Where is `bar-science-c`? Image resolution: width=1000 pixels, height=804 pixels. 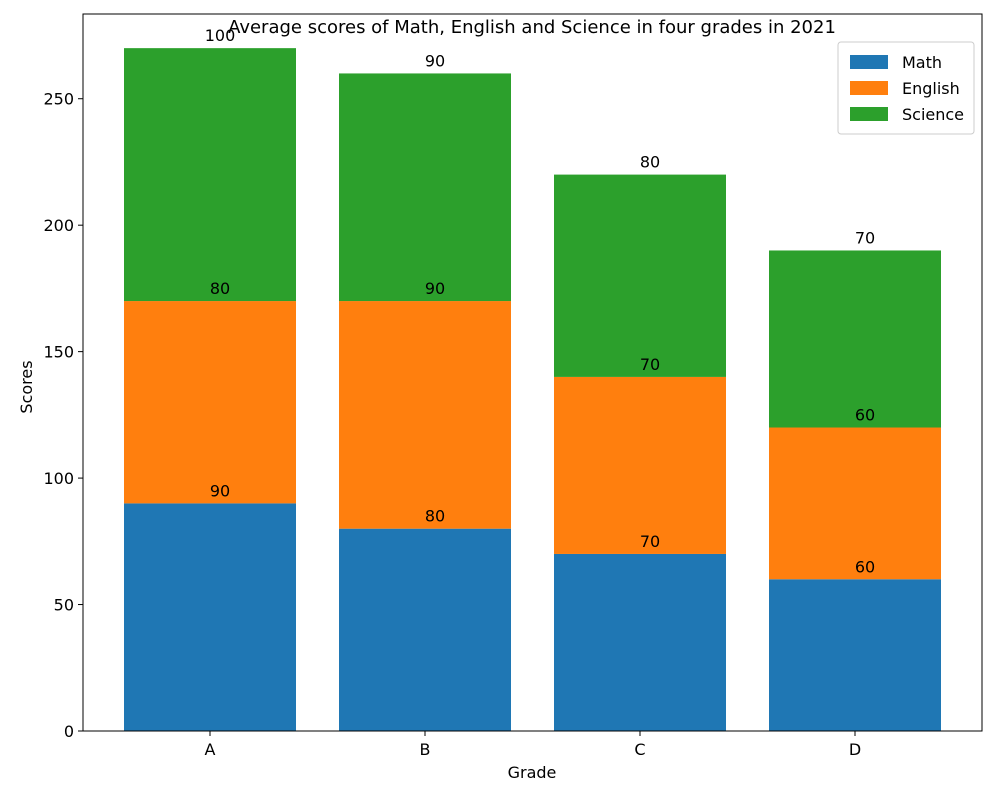
bar-science-c is located at coordinates (640, 275).